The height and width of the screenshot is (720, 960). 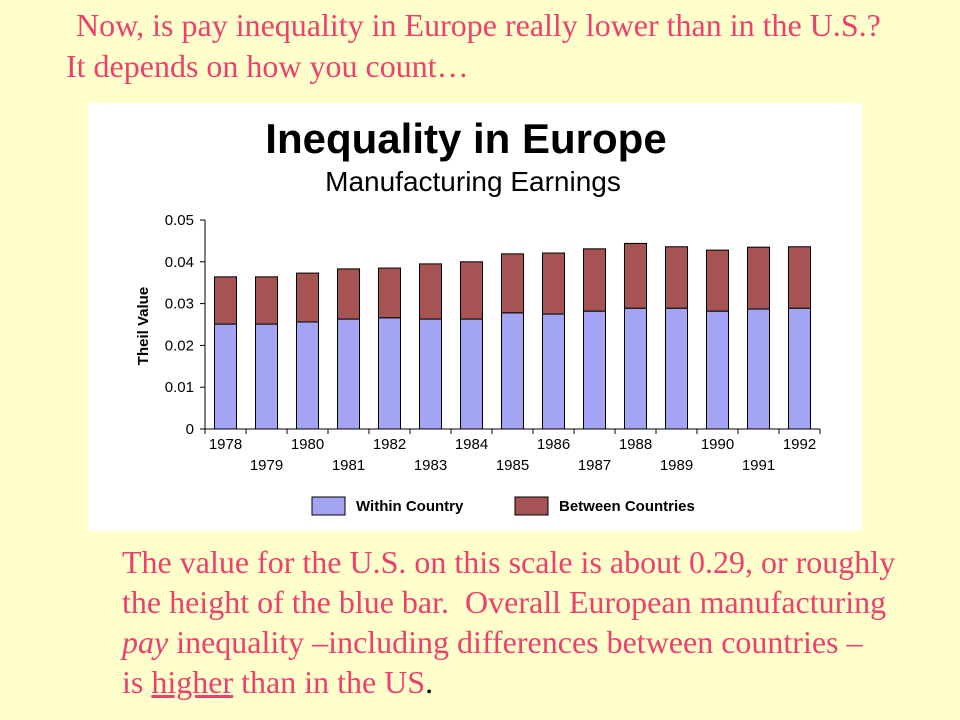 I want to click on y-tick-label: 0.01, so click(x=179, y=387).